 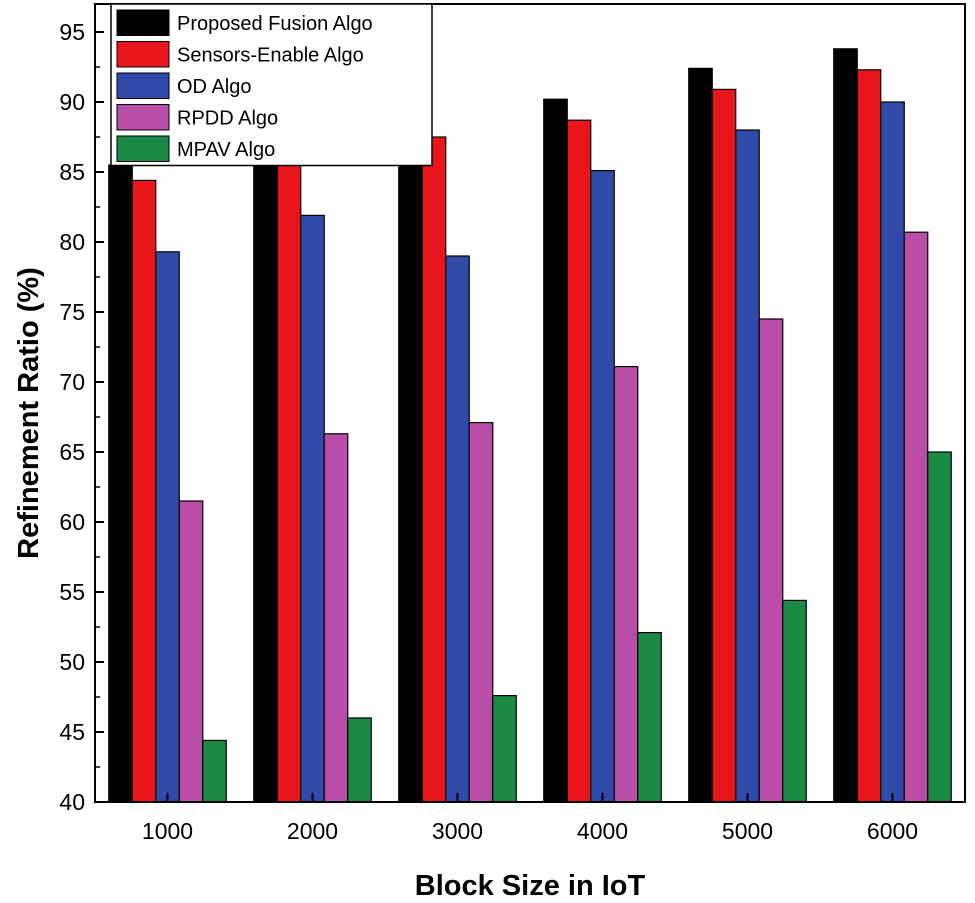 What do you see at coordinates (289, 473) in the screenshot?
I see `bar-sensors-enable-algo-2000` at bounding box center [289, 473].